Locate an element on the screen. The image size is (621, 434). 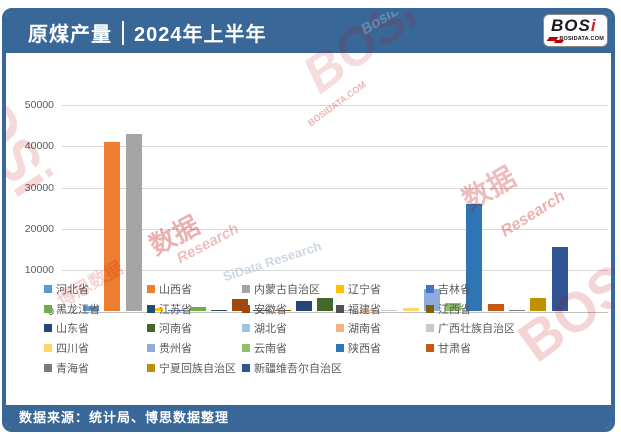
y-axis-tick-label: 20000 is located at coordinates (39, 228).